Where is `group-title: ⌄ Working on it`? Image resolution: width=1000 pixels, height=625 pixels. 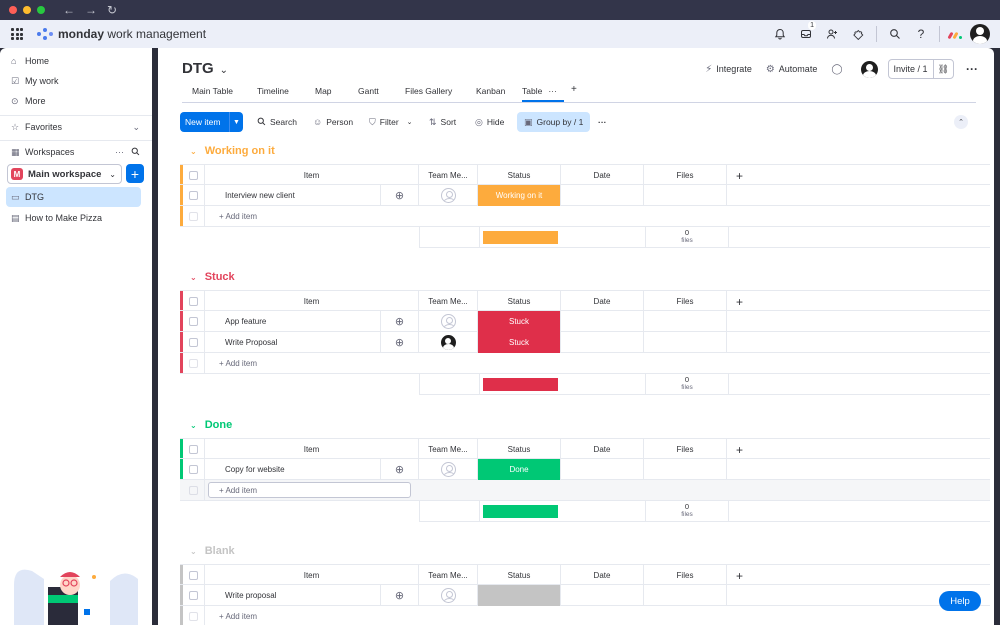
group-title: ⌄ Working on it is located at coordinates (232, 151).